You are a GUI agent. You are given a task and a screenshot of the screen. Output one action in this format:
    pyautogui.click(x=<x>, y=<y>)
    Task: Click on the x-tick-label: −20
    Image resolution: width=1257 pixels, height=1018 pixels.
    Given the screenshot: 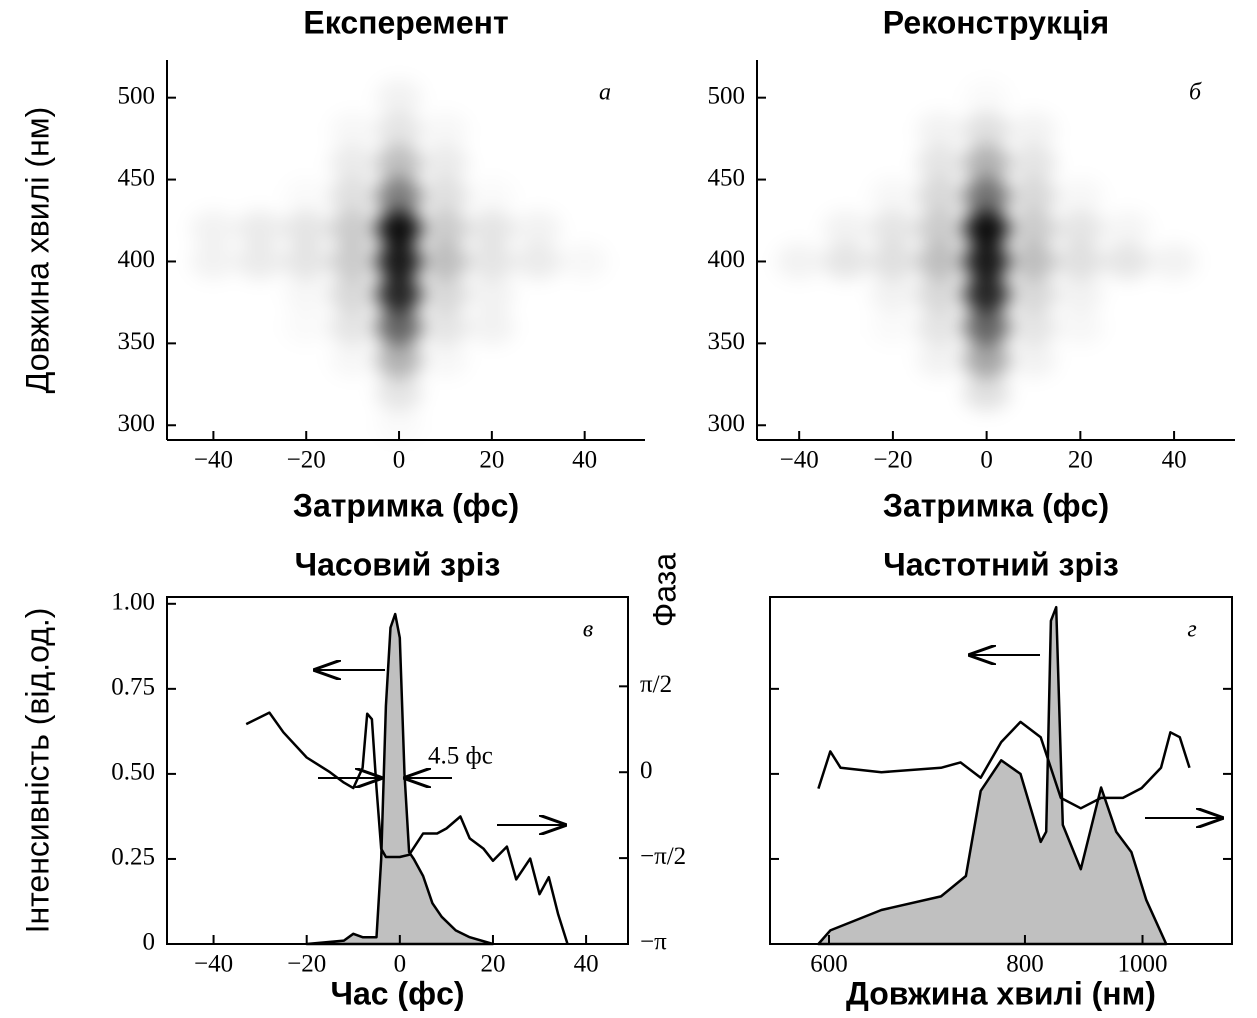 What is the action you would take?
    pyautogui.click(x=306, y=964)
    